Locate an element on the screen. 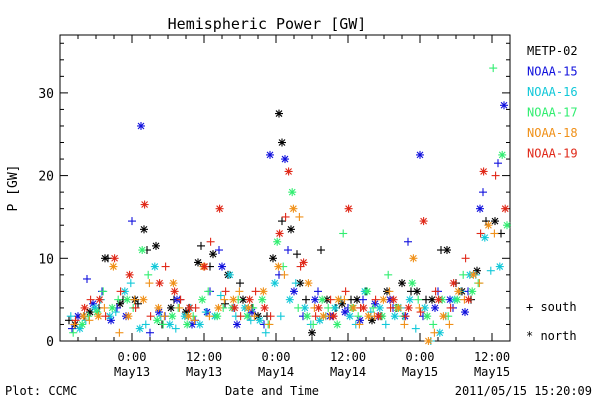 The image size is (600, 400). legend-item-noaa-15: NOAA-15 is located at coordinates (552, 72).